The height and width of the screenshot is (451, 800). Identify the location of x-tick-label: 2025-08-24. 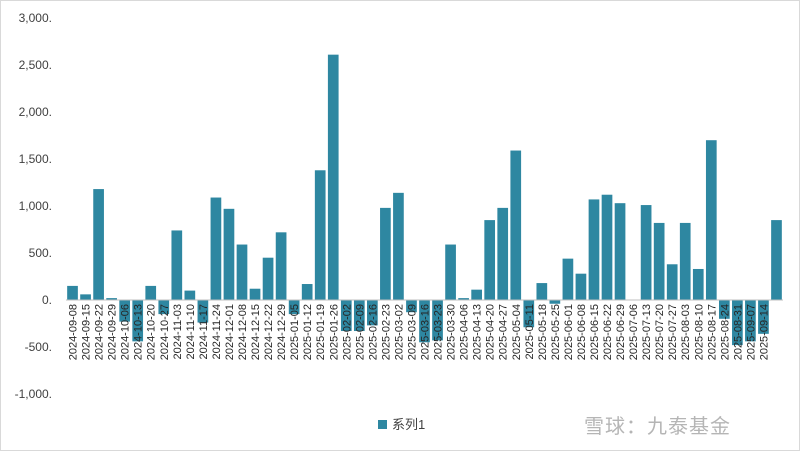
(725, 332).